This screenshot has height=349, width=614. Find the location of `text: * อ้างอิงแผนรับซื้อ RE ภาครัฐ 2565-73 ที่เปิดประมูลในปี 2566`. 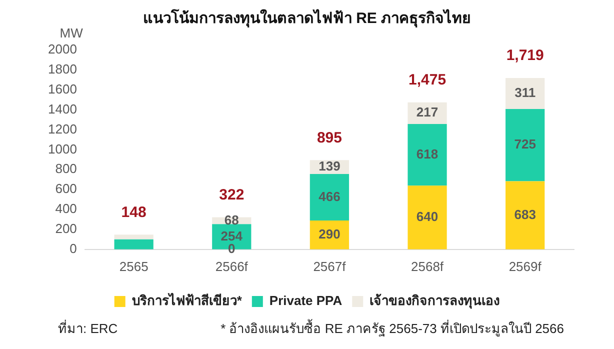

text: * อ้างอิงแผนรับซื้อ RE ภาครัฐ 2565-73 ที่เปิดประมูลในปี 2566 is located at coordinates (392, 328).